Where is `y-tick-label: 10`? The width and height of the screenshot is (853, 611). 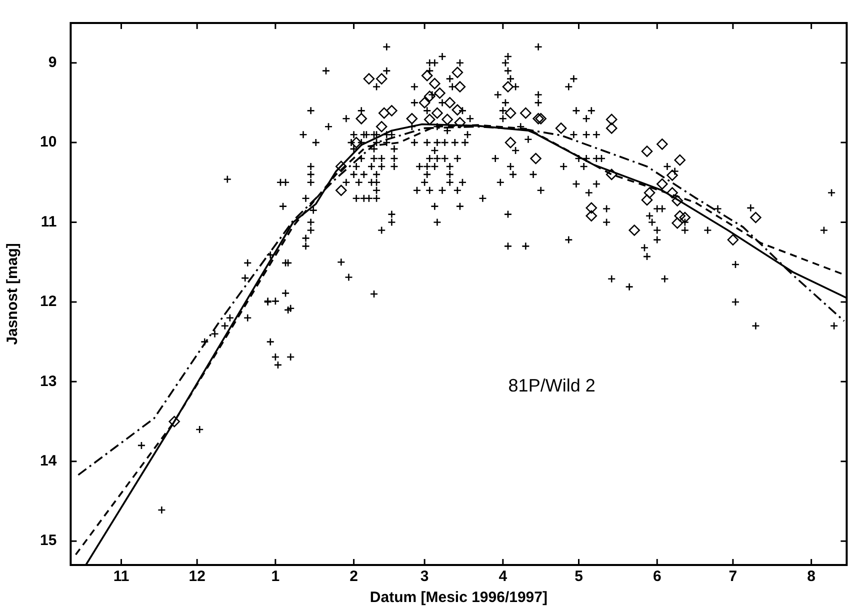
y-tick-label: 10 is located at coordinates (48, 142).